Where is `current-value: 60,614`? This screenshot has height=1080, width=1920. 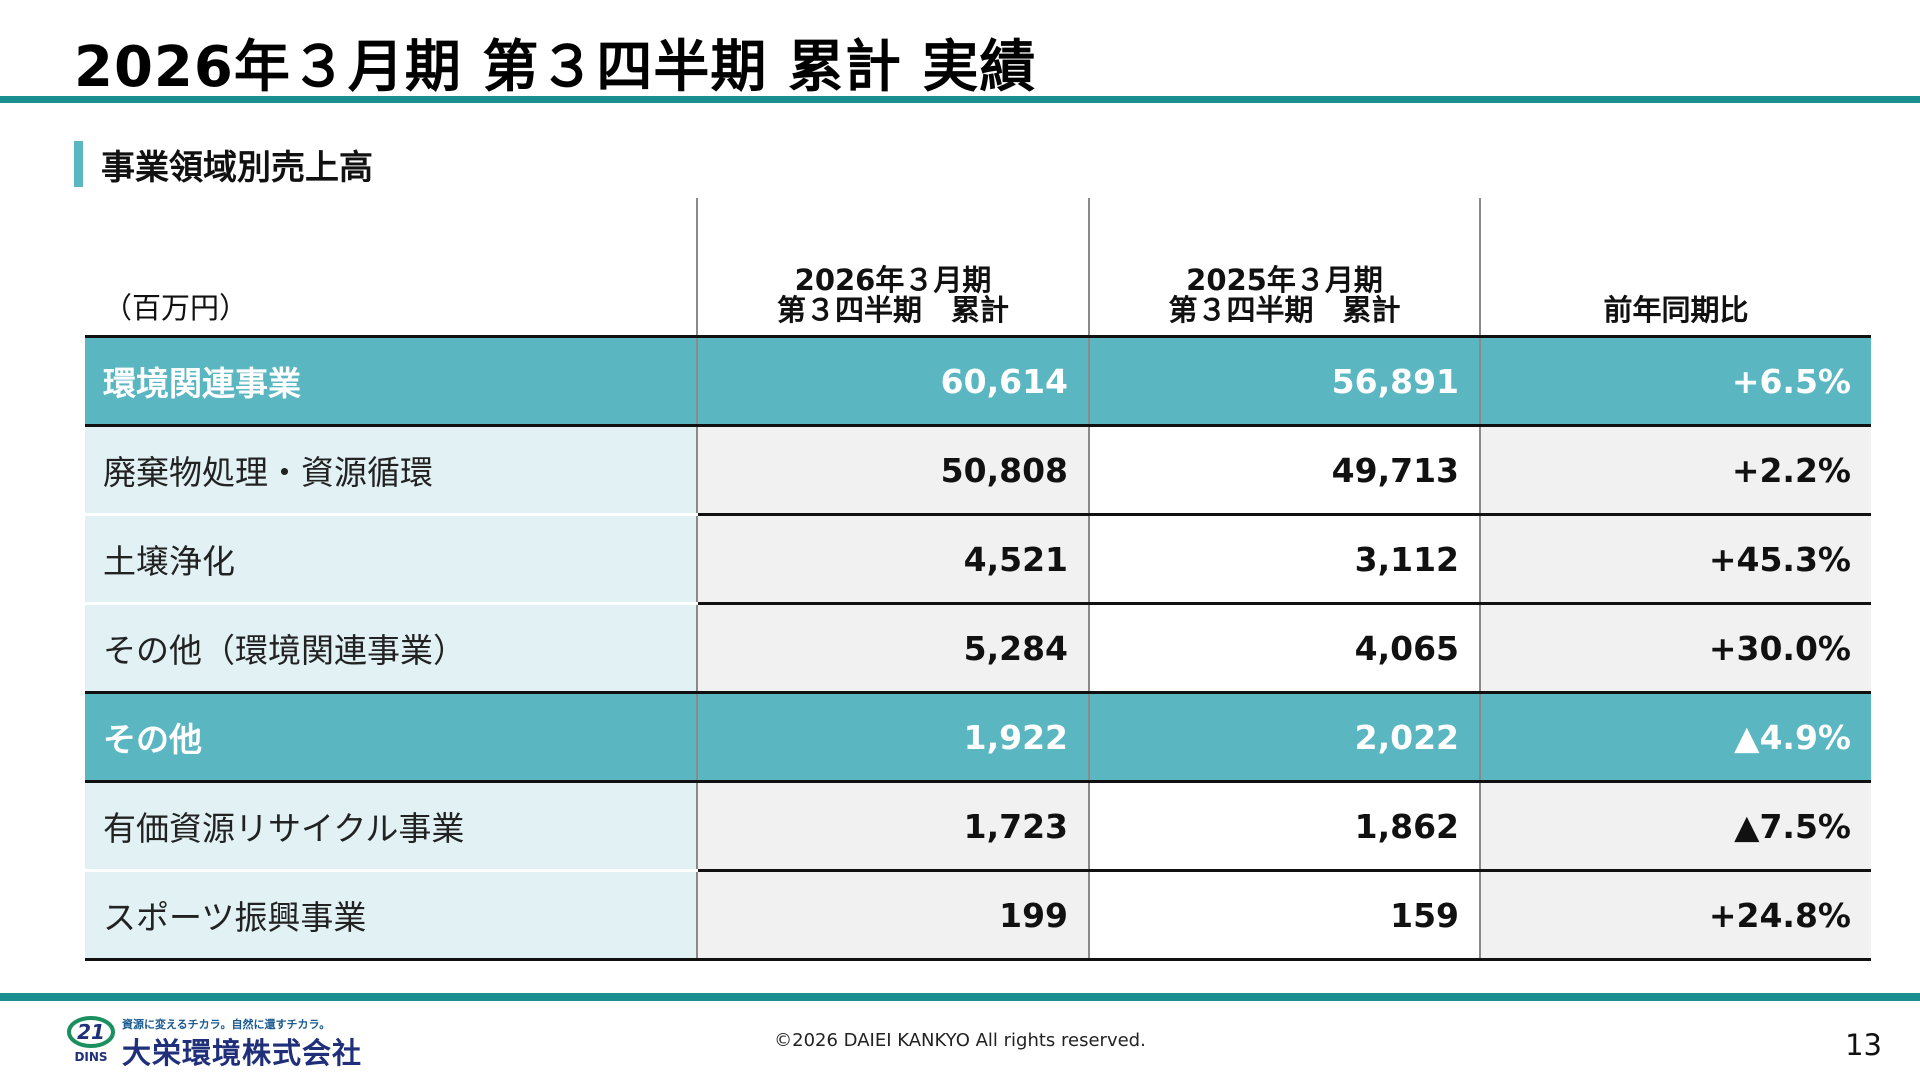
current-value: 60,614 is located at coordinates (892, 381).